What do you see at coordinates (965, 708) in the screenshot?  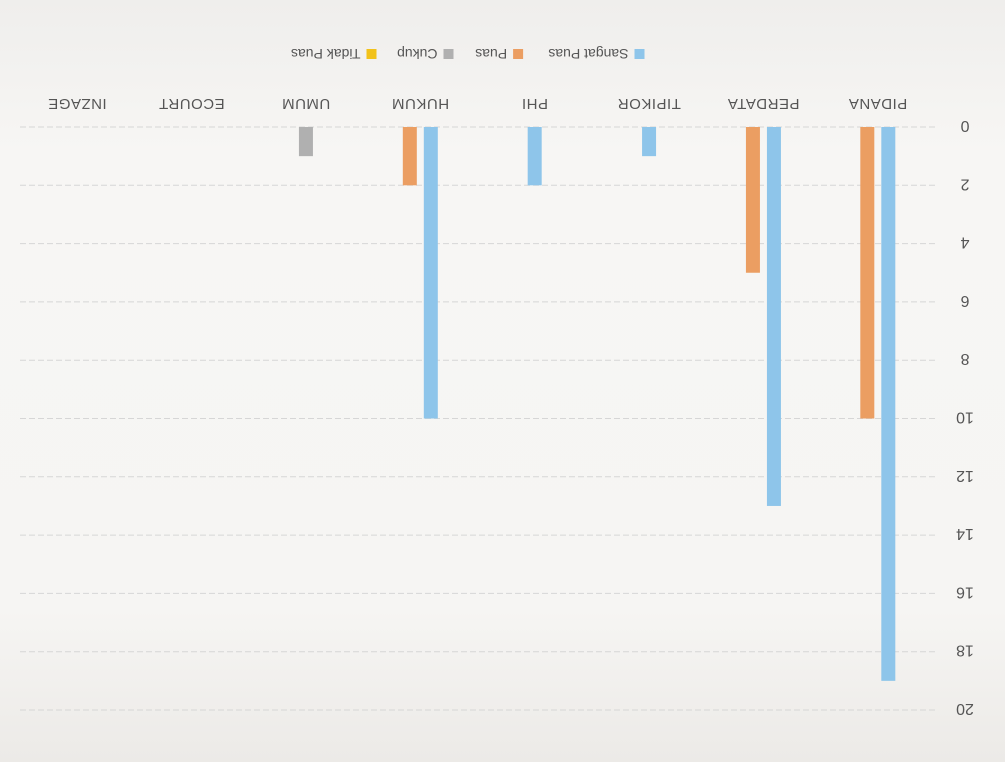 I see `y-tick-label-20: 20` at bounding box center [965, 708].